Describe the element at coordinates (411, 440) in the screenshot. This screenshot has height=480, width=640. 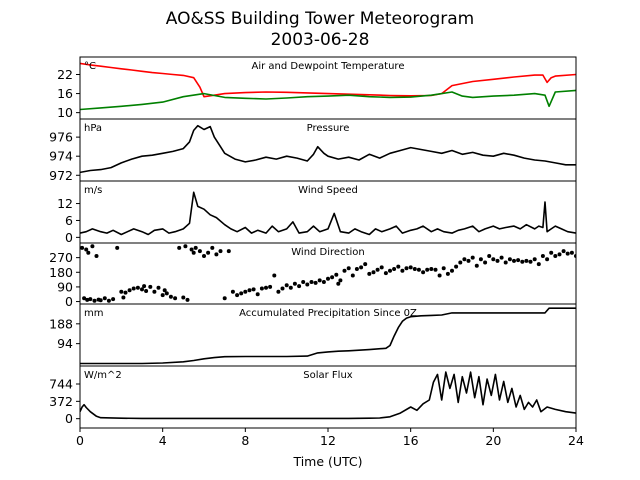
I see `x-tick-label: 16` at that location.